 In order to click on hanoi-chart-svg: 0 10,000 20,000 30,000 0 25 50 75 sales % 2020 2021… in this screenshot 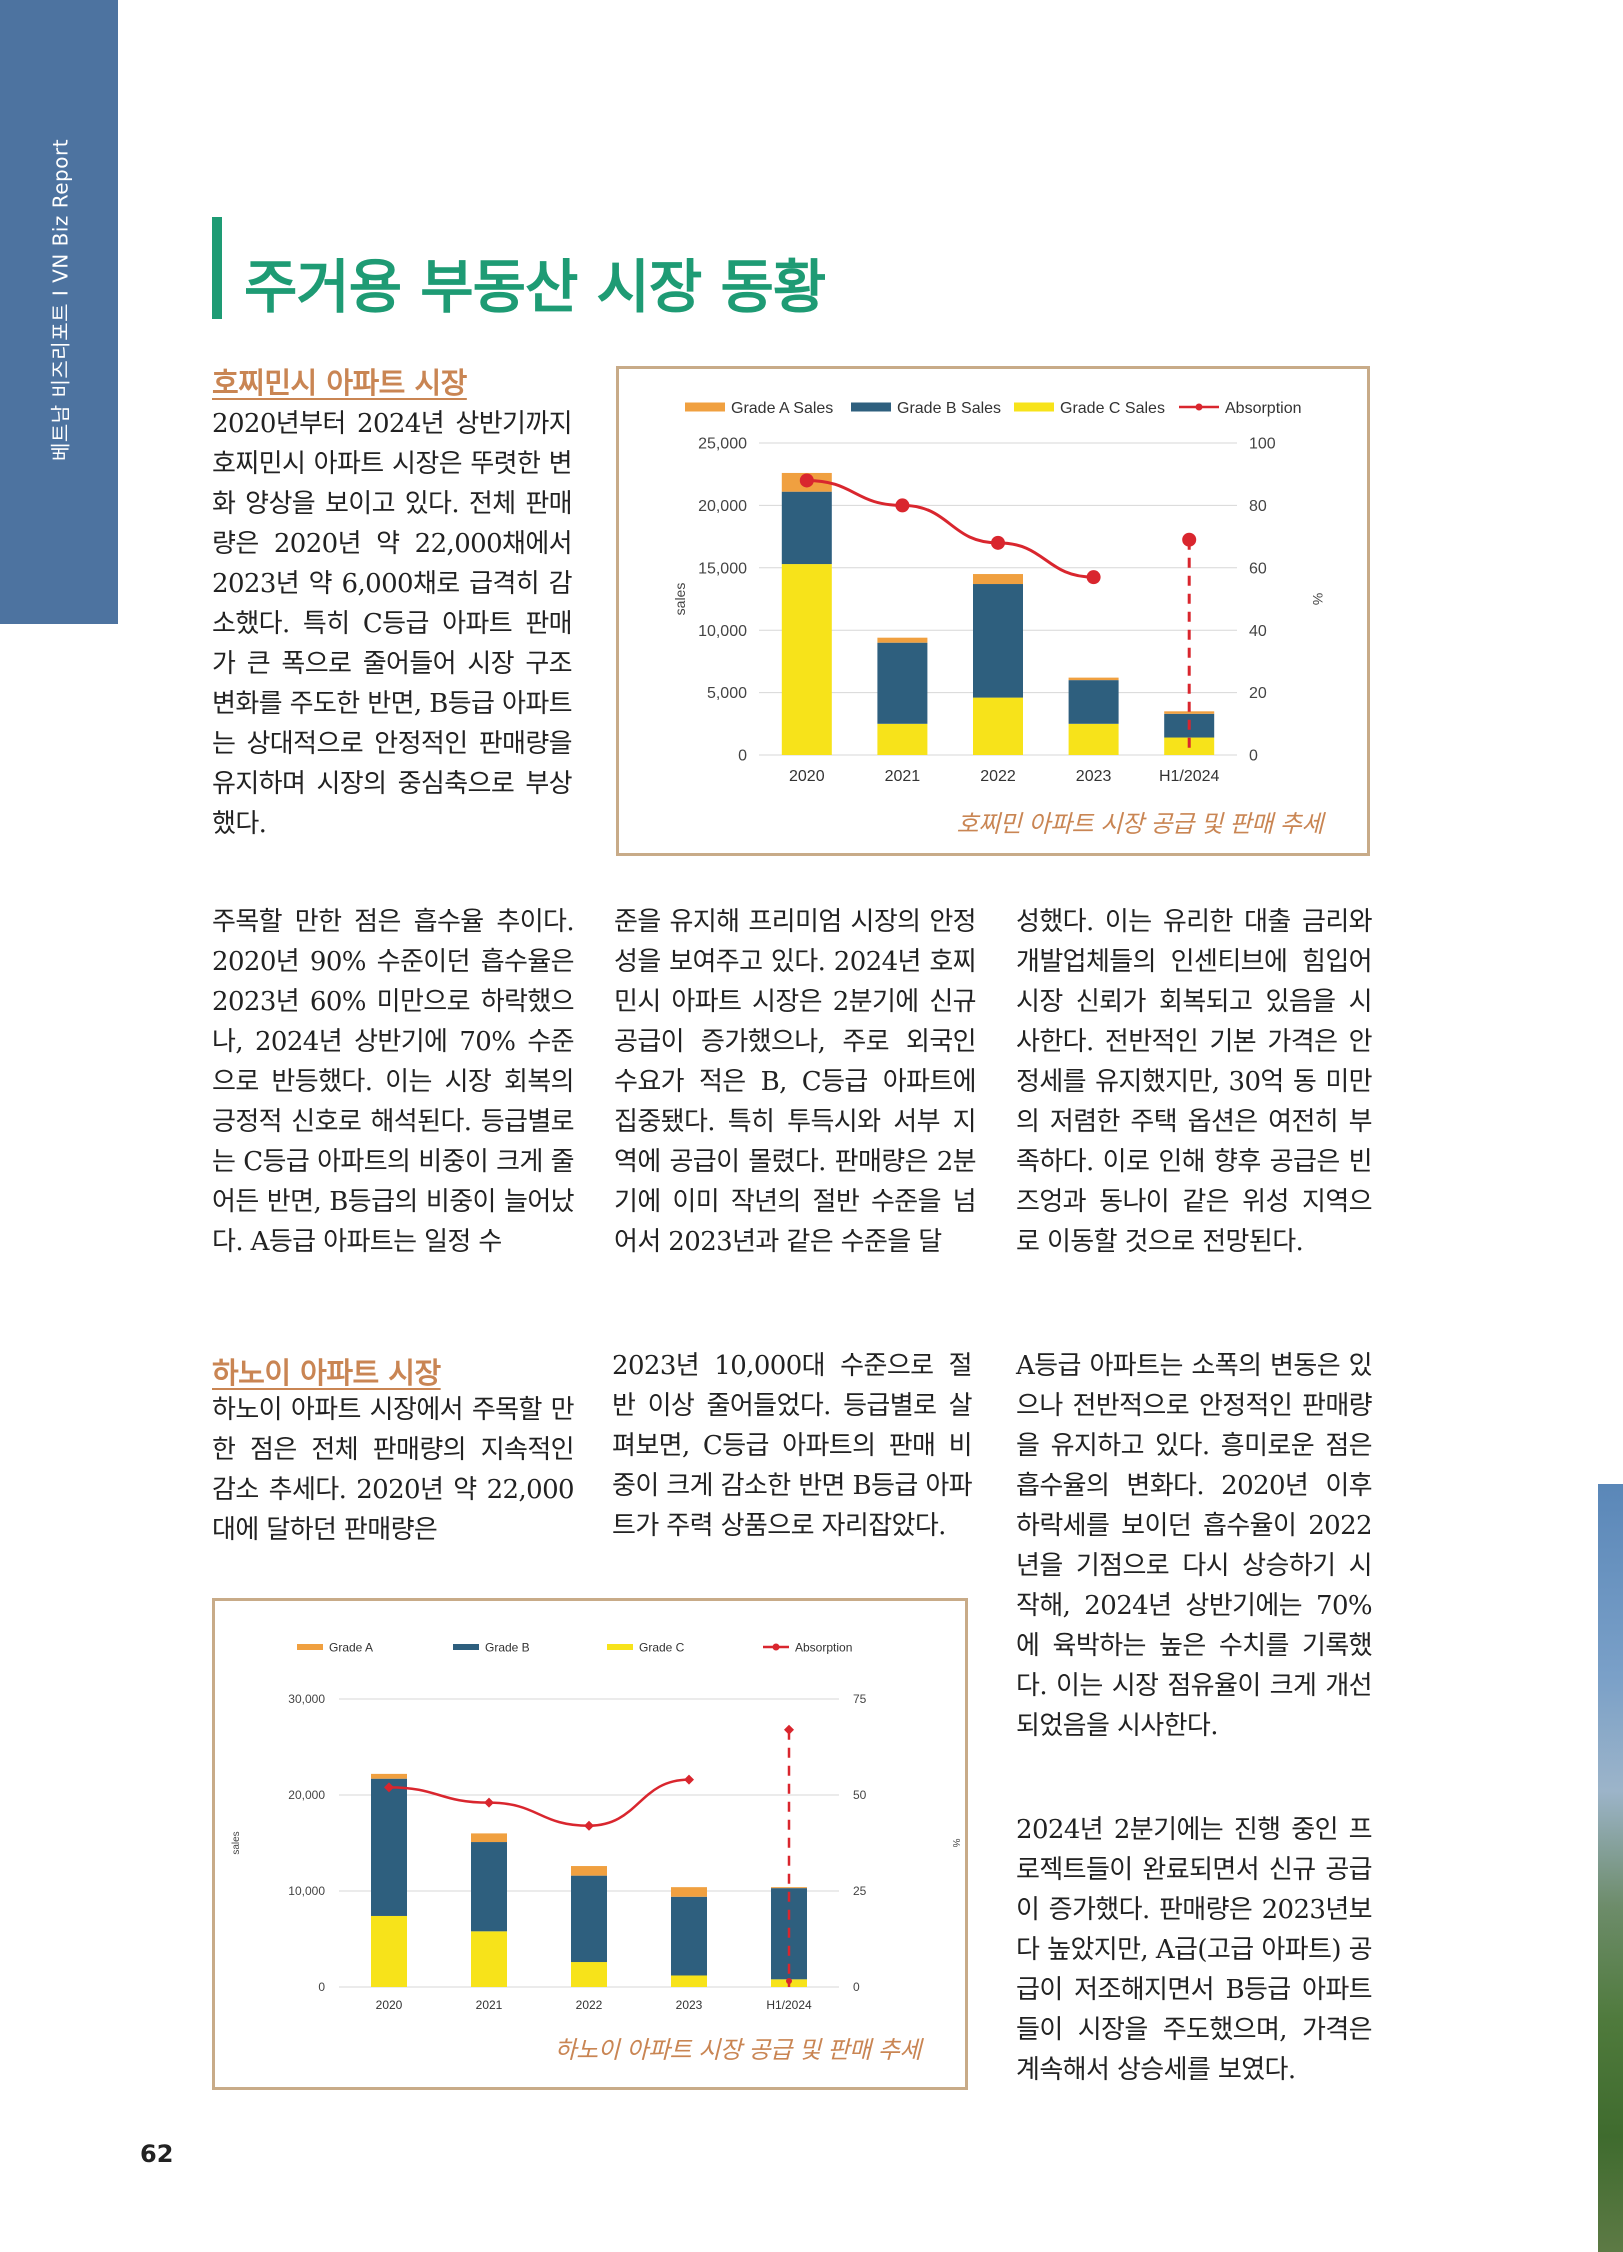, I will do `click(596, 1826)`.